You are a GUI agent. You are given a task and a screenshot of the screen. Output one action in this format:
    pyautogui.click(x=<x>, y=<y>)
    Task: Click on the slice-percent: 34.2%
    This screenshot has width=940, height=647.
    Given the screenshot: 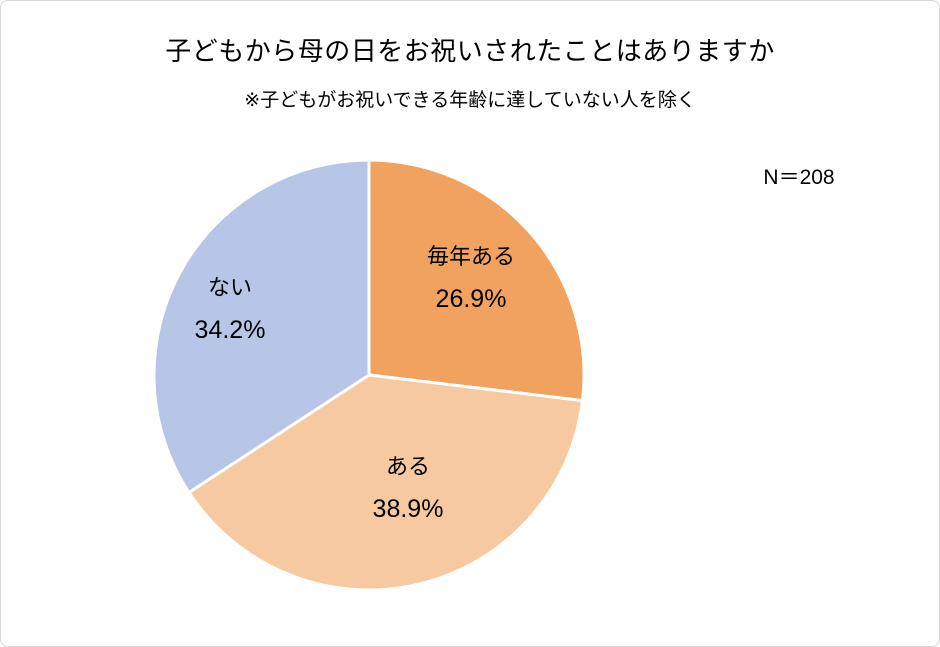 What is the action you would take?
    pyautogui.click(x=230, y=330)
    